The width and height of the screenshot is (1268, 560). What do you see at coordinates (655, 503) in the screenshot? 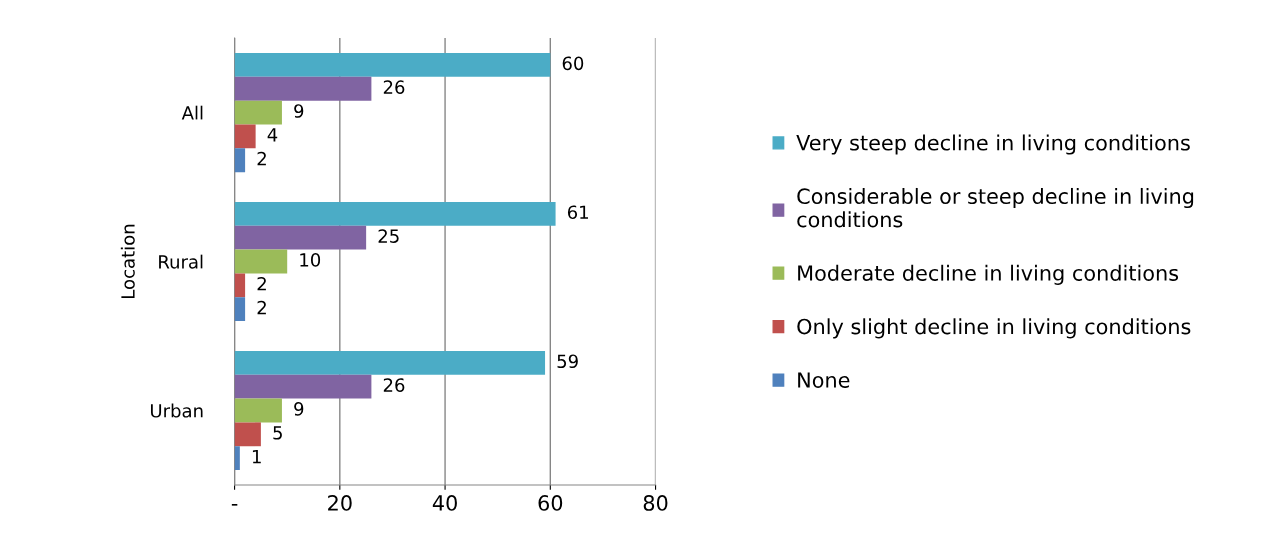
I see `x-tick-label: 80` at bounding box center [655, 503].